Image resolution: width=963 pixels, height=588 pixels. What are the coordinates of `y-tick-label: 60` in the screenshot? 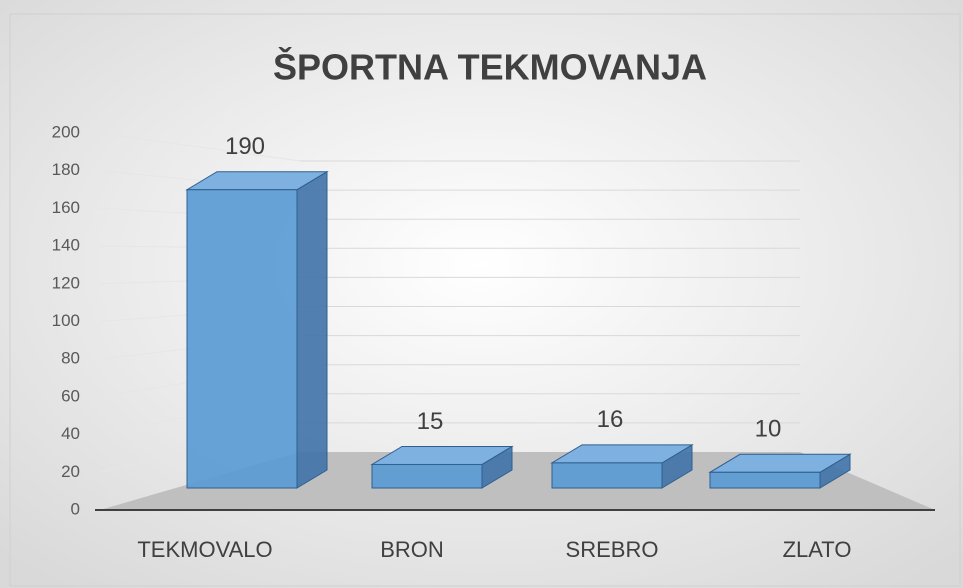 It's located at (70, 395).